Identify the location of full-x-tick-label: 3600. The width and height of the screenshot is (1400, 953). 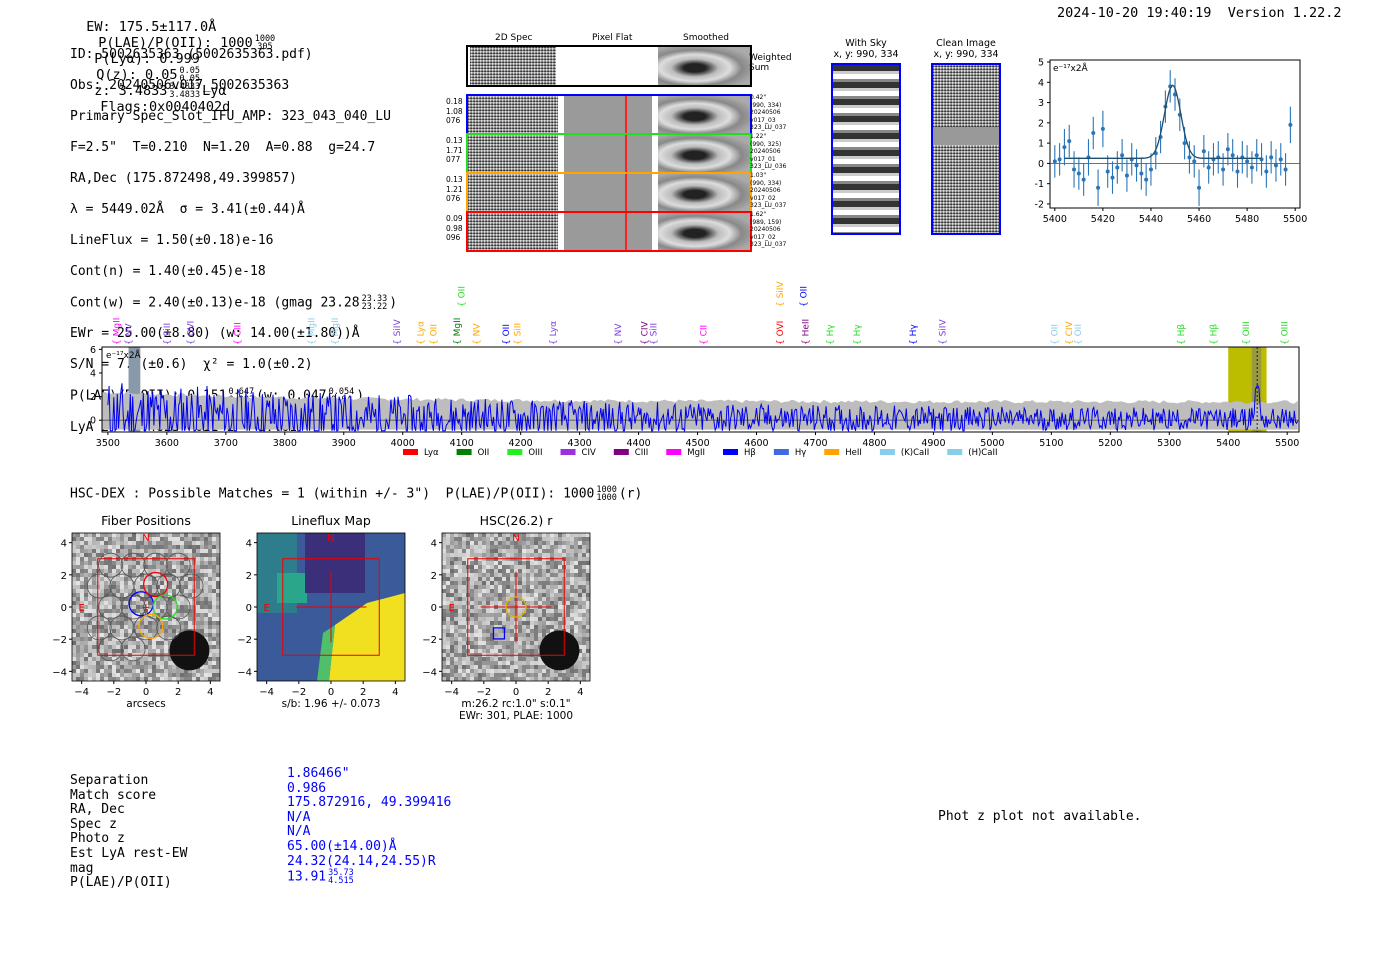
(167, 443).